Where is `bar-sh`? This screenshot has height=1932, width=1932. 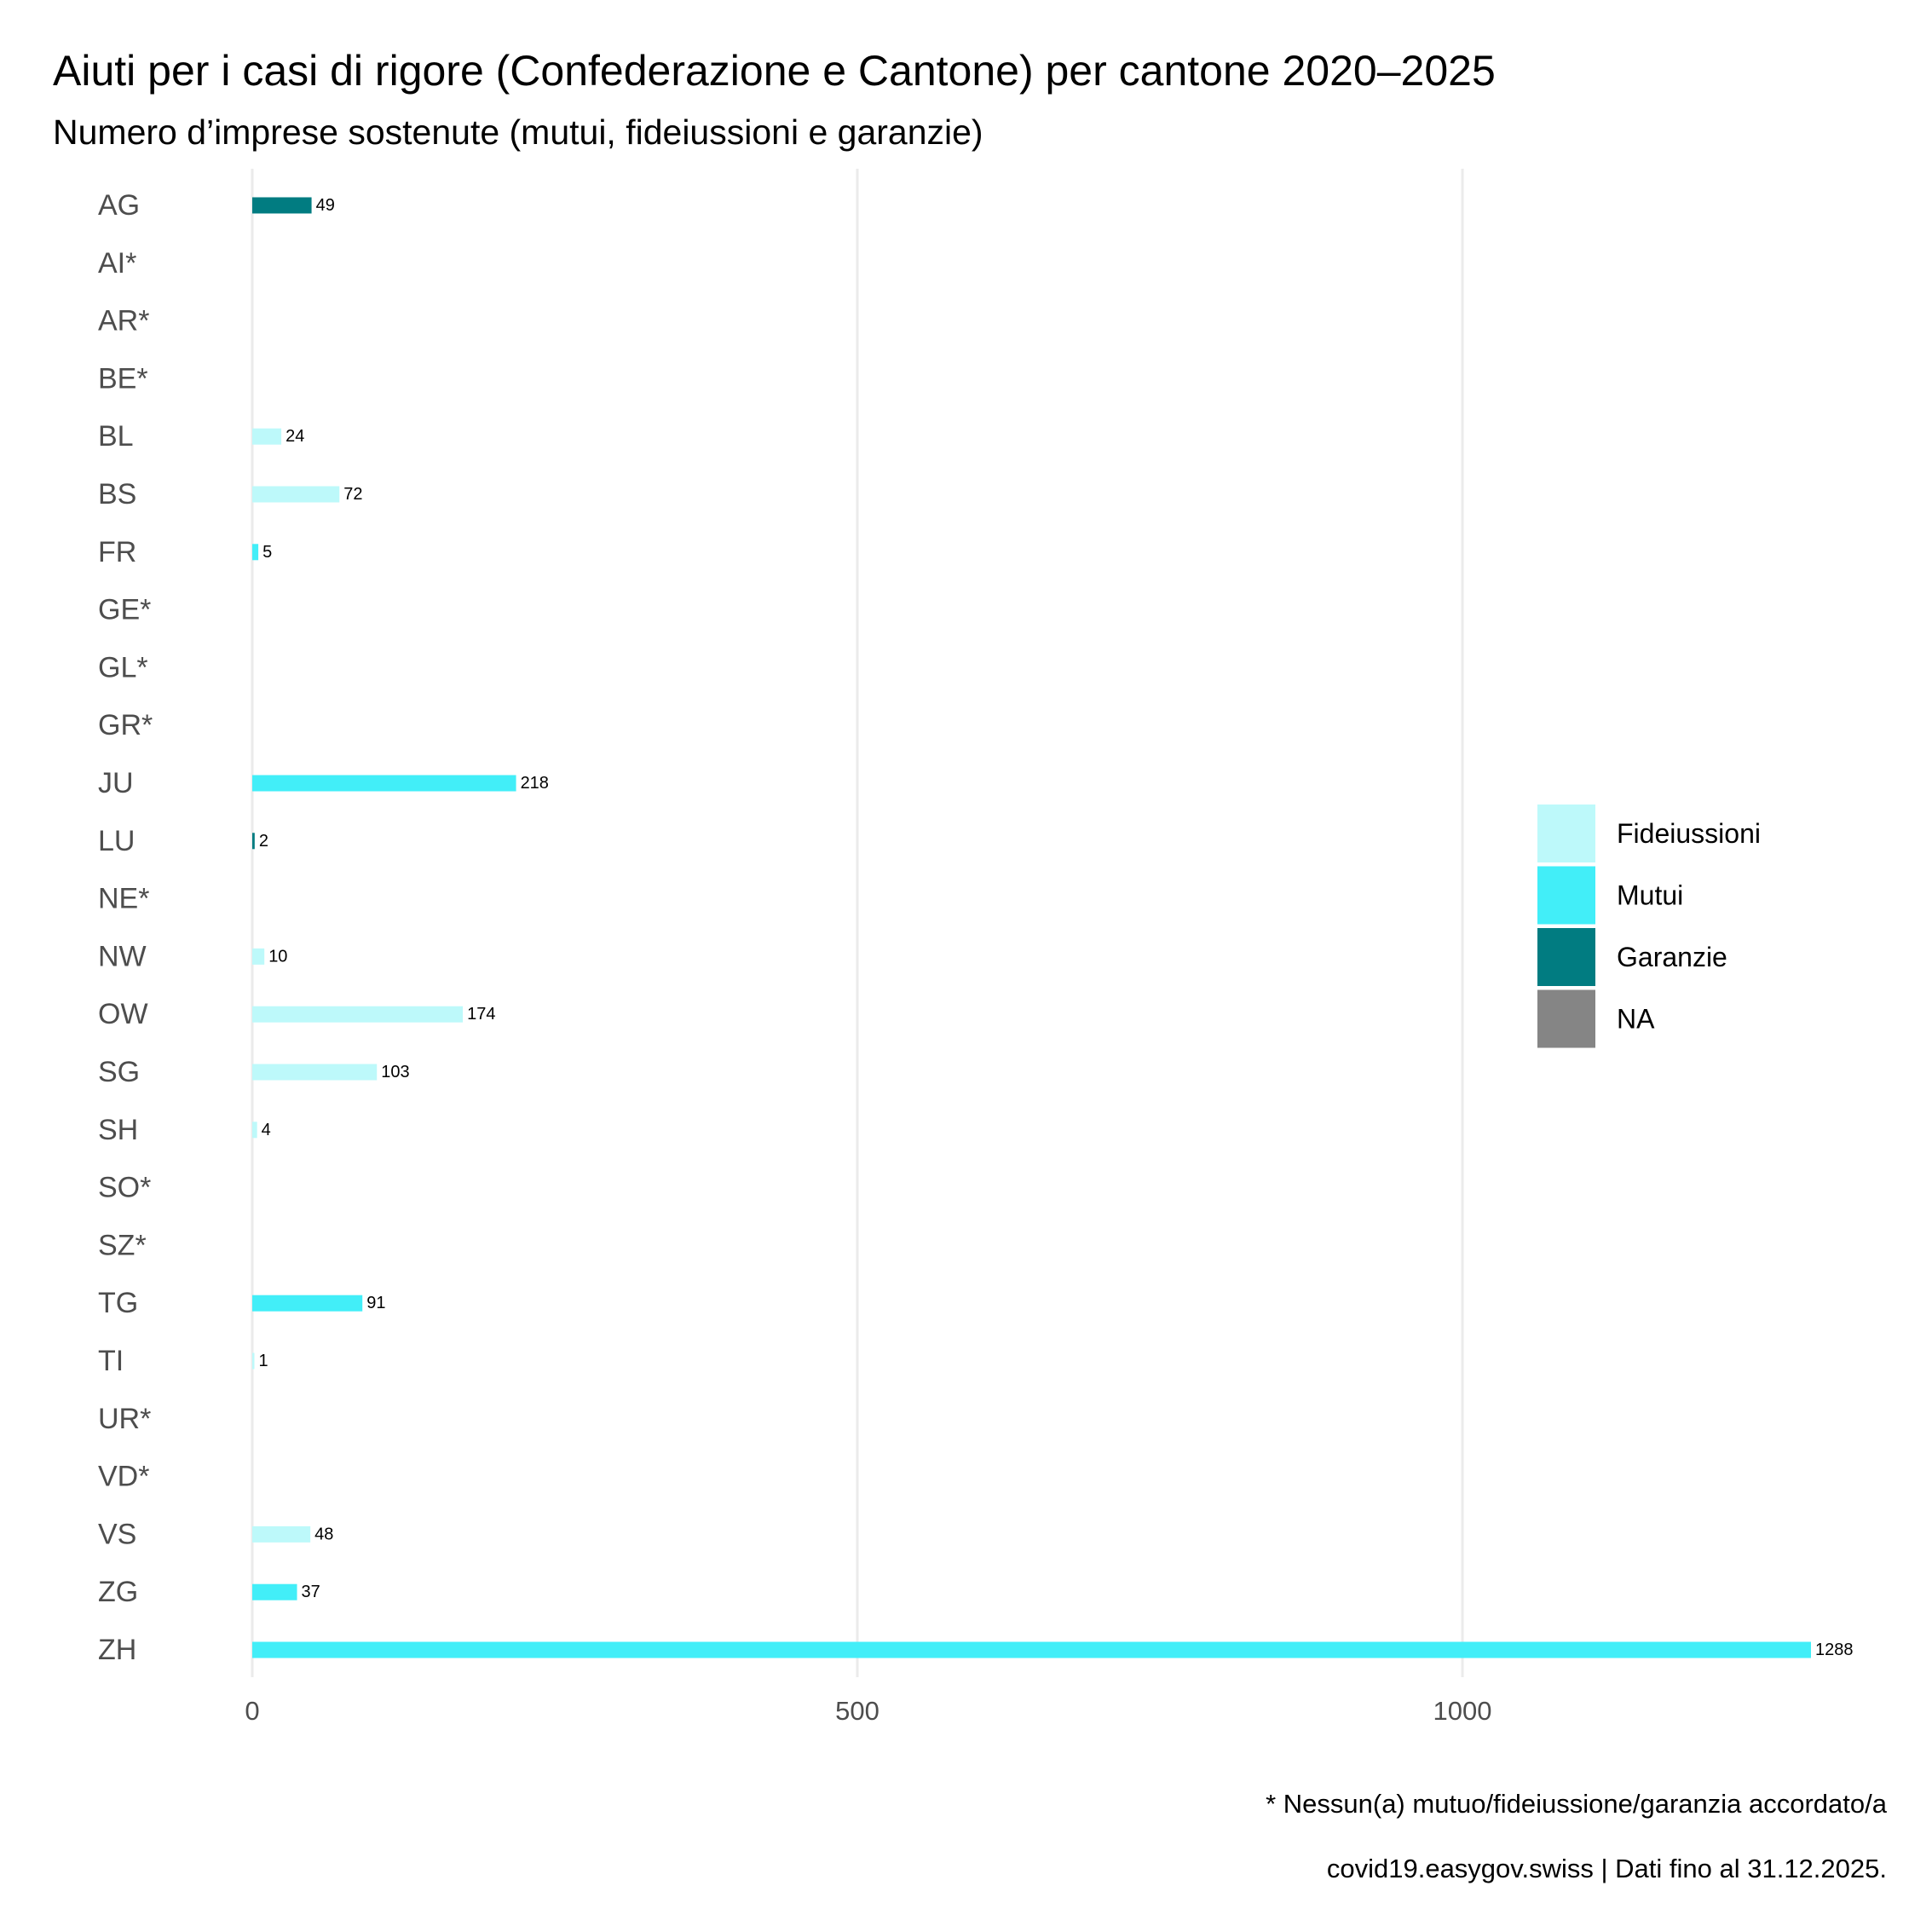
bar-sh is located at coordinates (254, 1130).